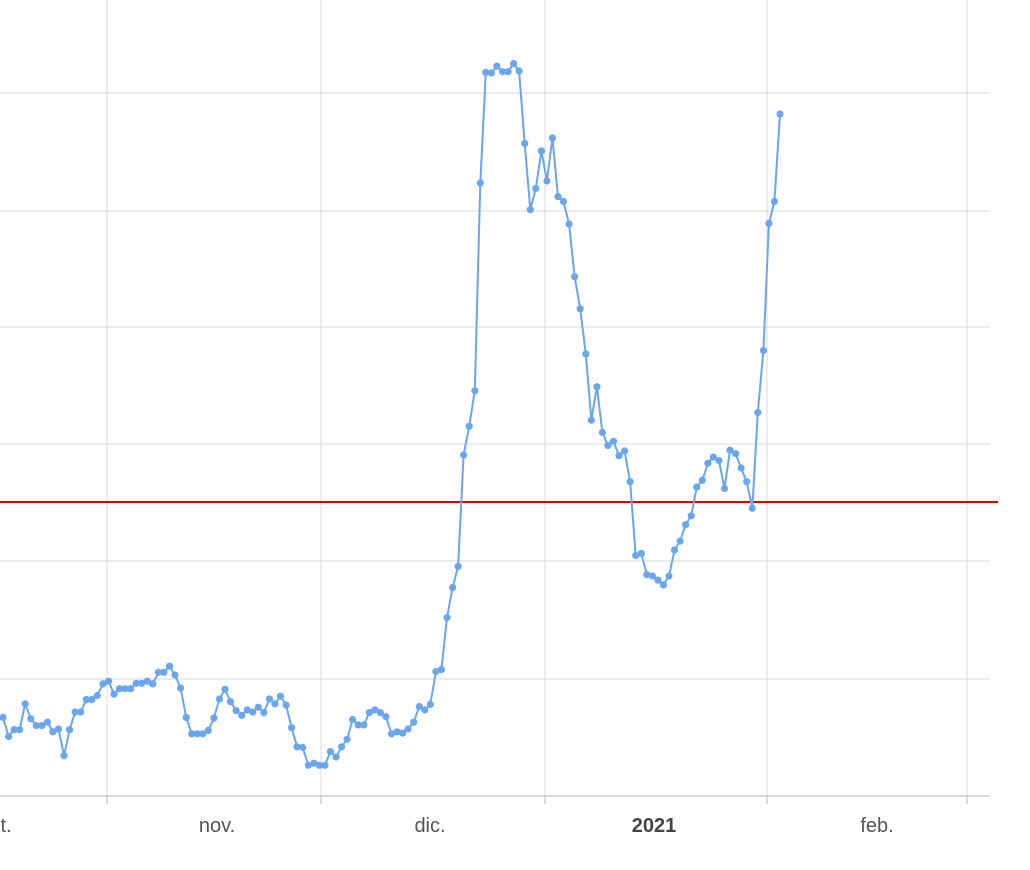 The image size is (1030, 870). I want to click on x-axis-ticks, so click(537, 800).